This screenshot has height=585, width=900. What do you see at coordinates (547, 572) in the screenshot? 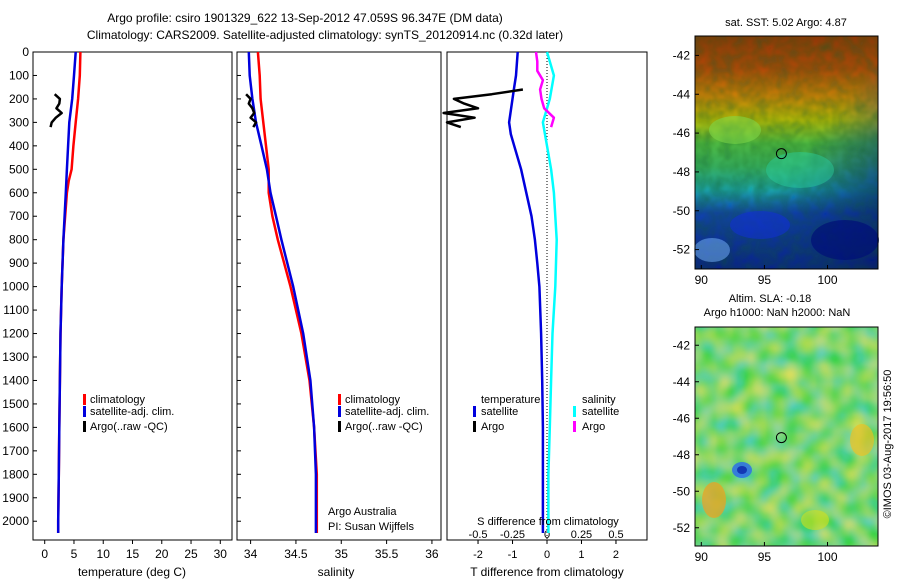
I see `t-difference-xlabel: T difference from climatology` at bounding box center [547, 572].